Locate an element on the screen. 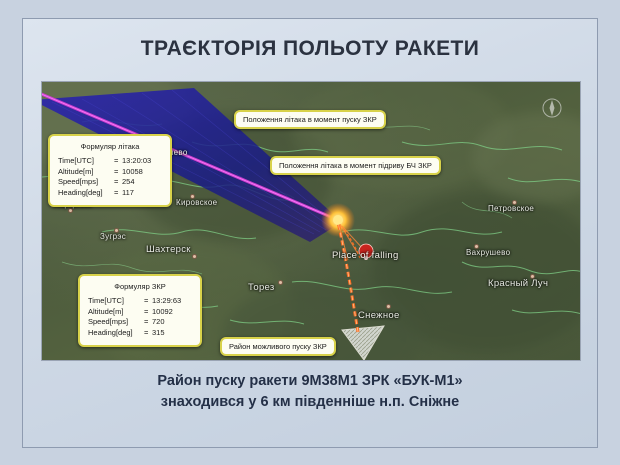 The width and height of the screenshot is (620, 465). row-value: 10092 is located at coordinates (162, 311).